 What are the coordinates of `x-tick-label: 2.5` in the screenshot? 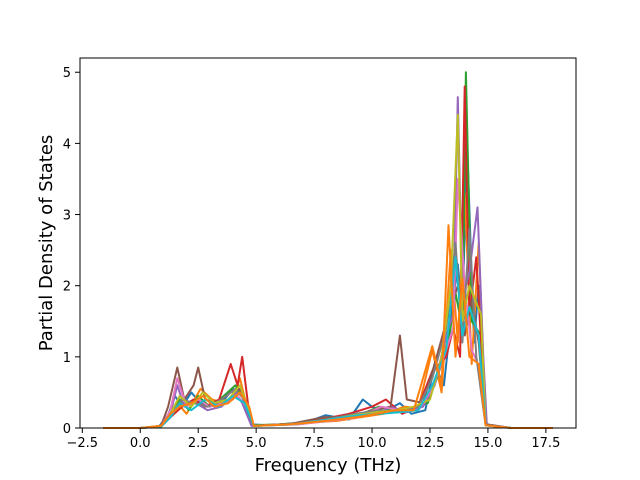 It's located at (198, 443).